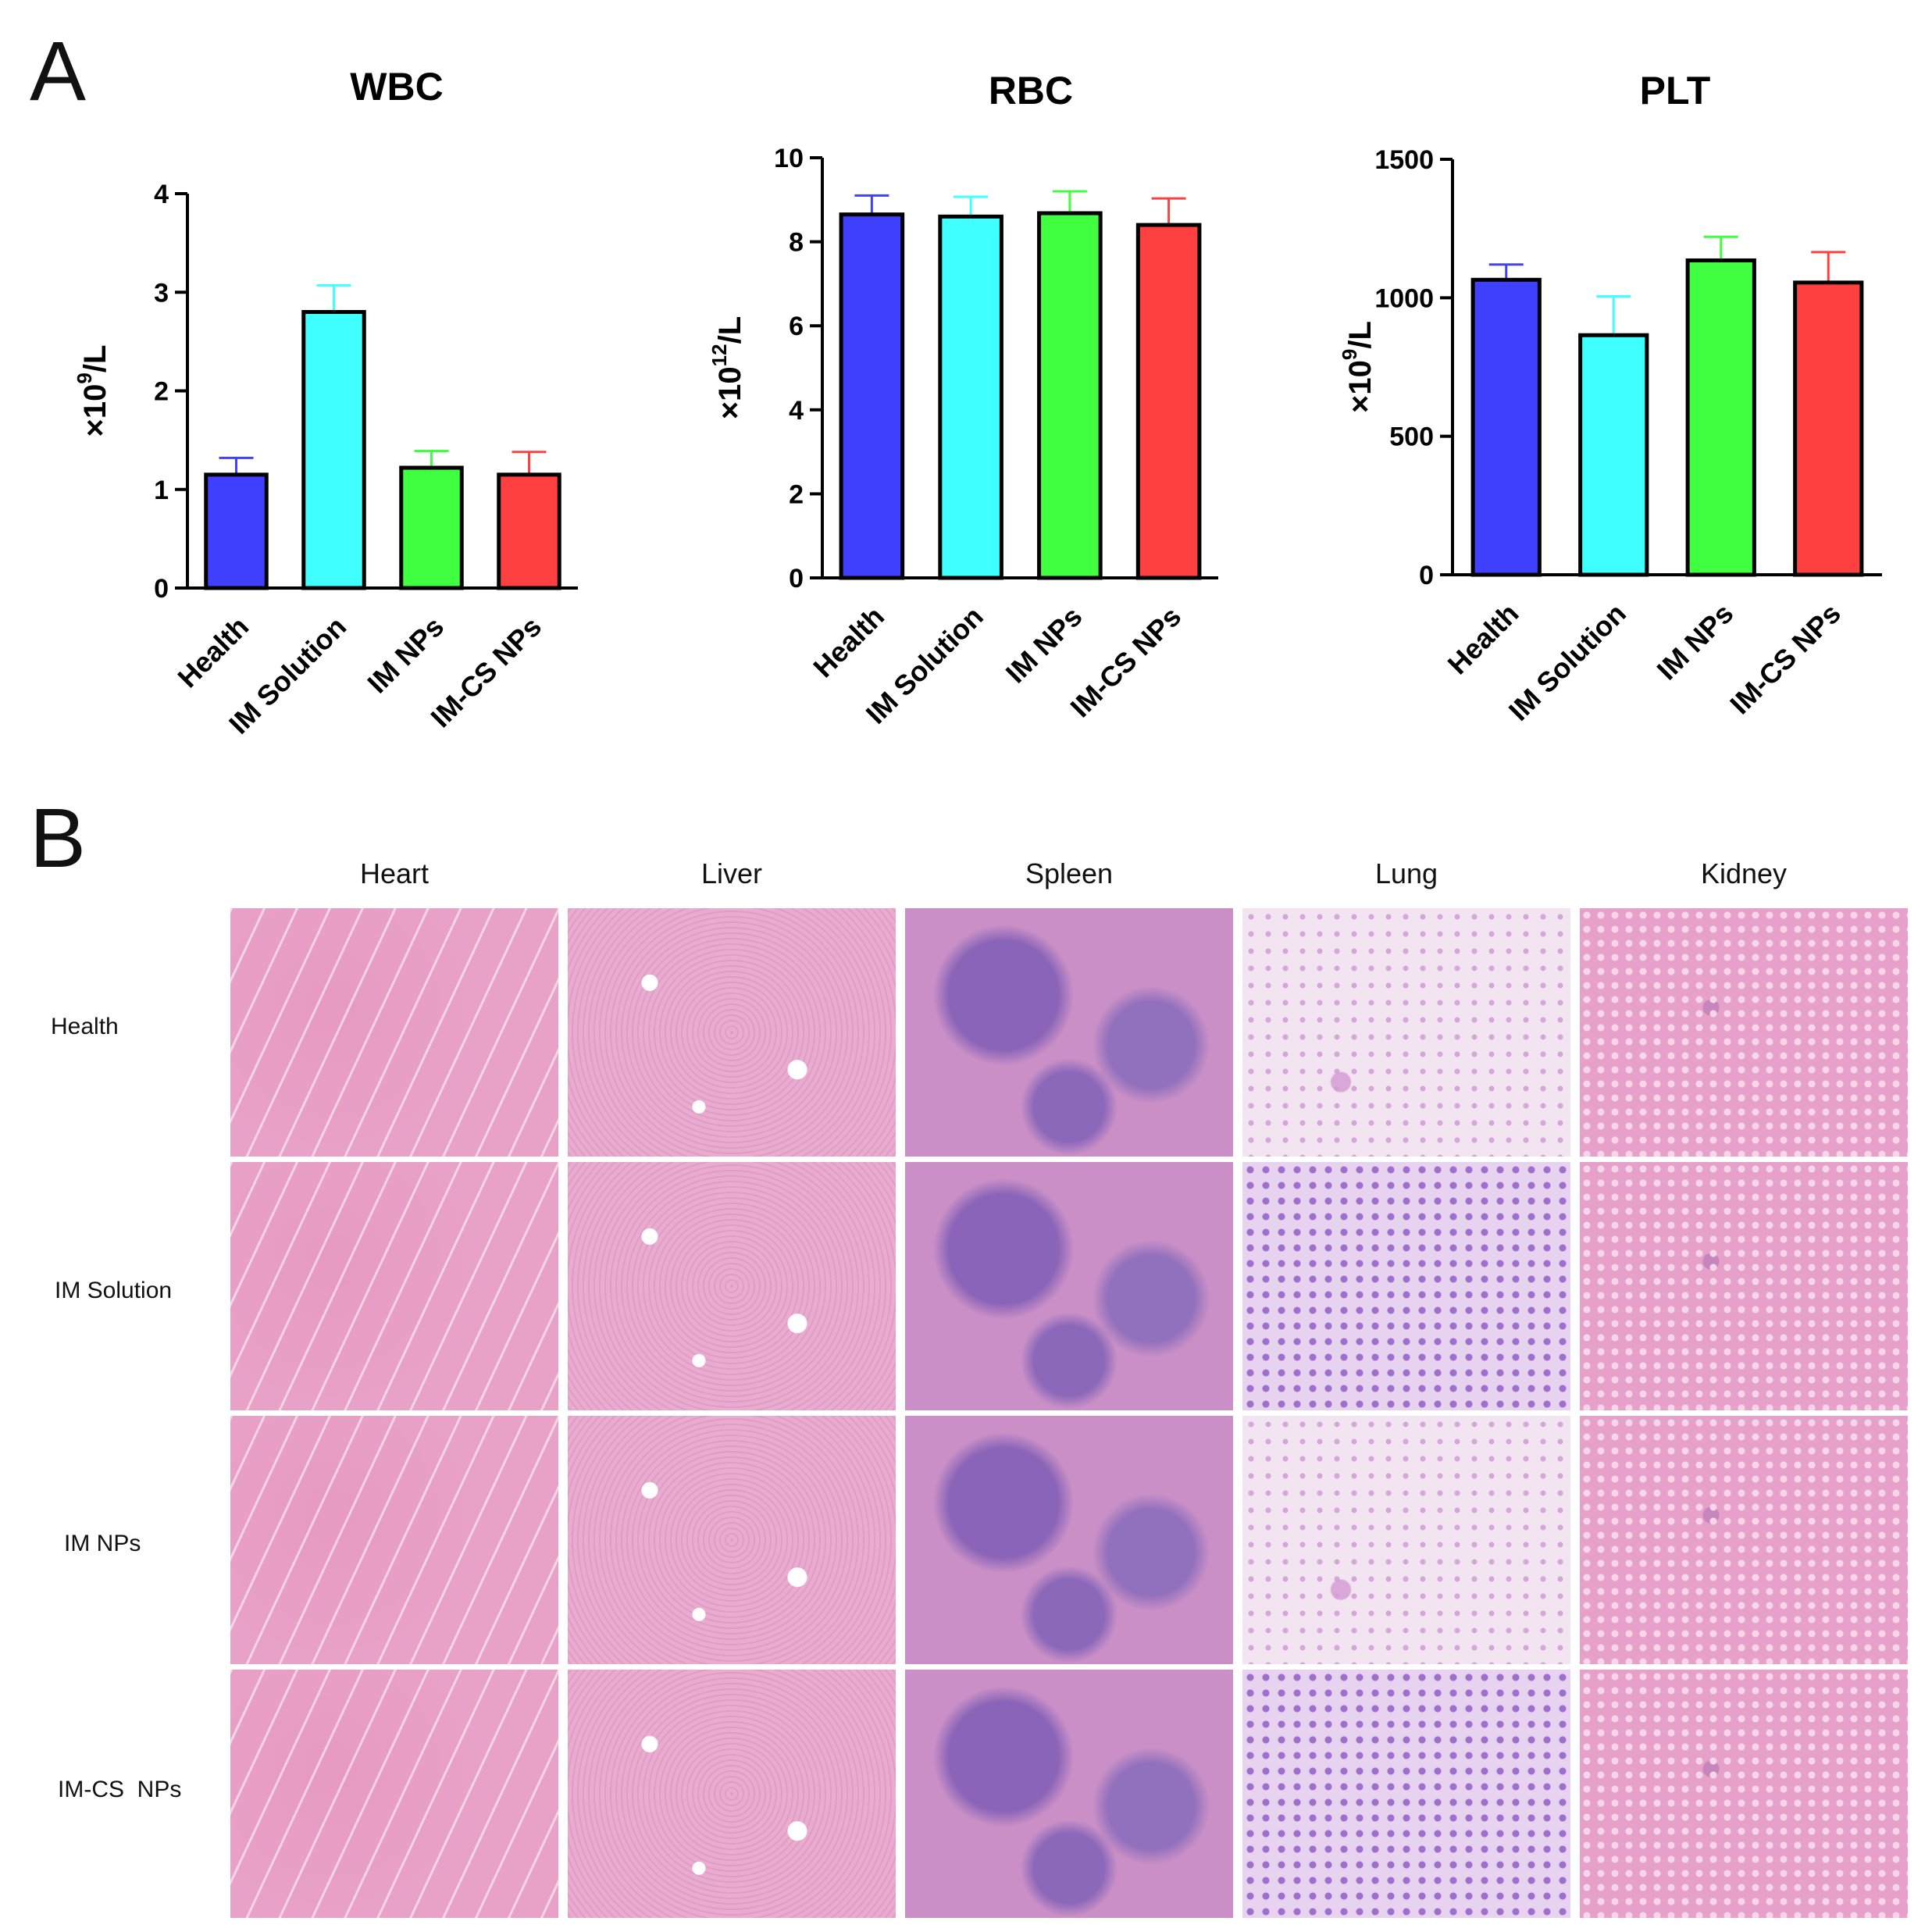 This screenshot has height=1932, width=1932. Describe the element at coordinates (58, 838) in the screenshot. I see `panel-b-label: B` at that location.